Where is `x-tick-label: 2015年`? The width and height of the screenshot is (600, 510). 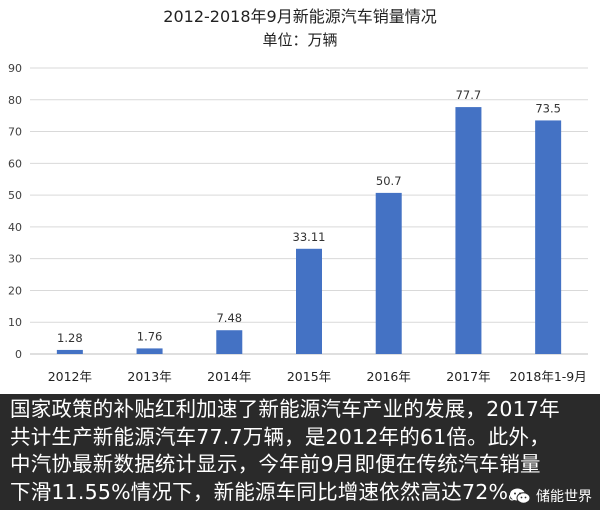 x-tick-label: 2015年 is located at coordinates (309, 376).